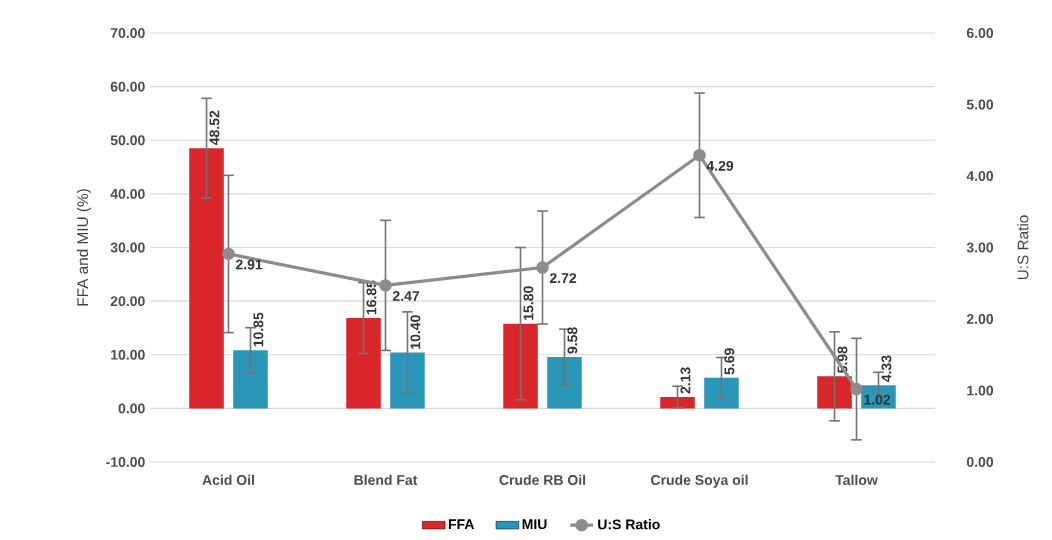 Image resolution: width=1052 pixels, height=540 pixels. Describe the element at coordinates (980, 33) in the screenshot. I see `y2-tick-label: 6.00` at that location.